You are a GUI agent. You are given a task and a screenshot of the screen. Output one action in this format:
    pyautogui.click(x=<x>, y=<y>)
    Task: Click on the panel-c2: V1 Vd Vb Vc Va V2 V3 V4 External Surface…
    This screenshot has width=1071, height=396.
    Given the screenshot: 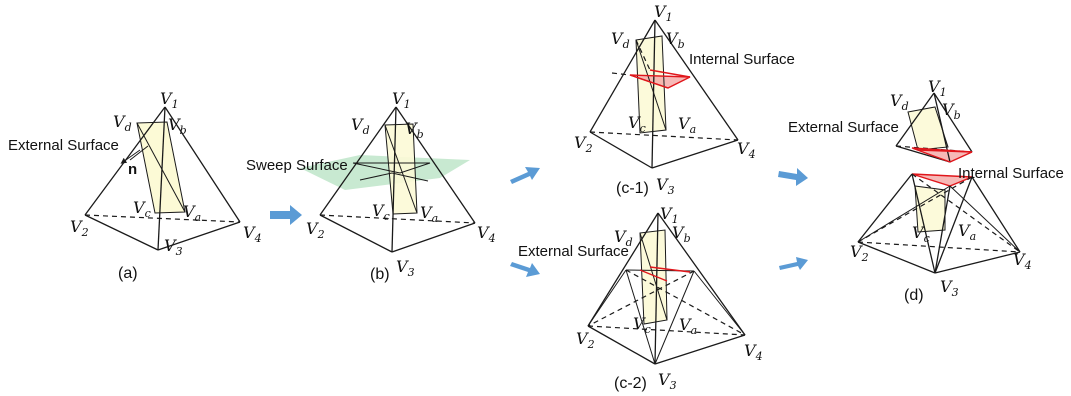 What is the action you would take?
    pyautogui.click(x=640, y=298)
    